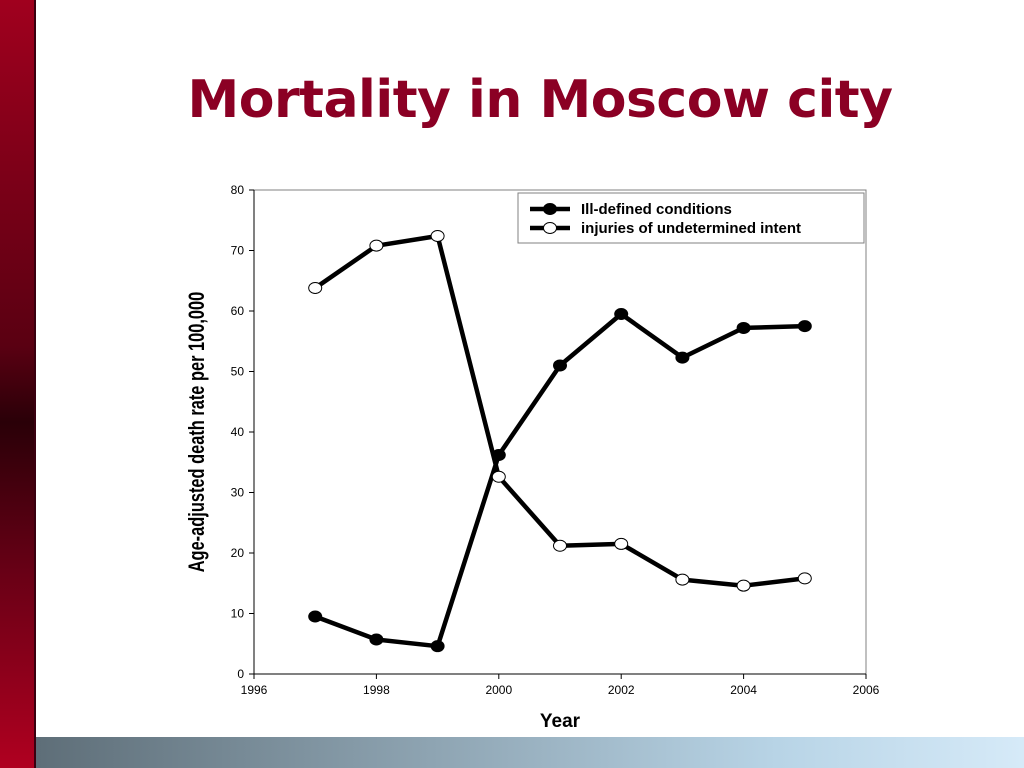 The image size is (1024, 768). I want to click on y-tick-label: 60, so click(238, 311).